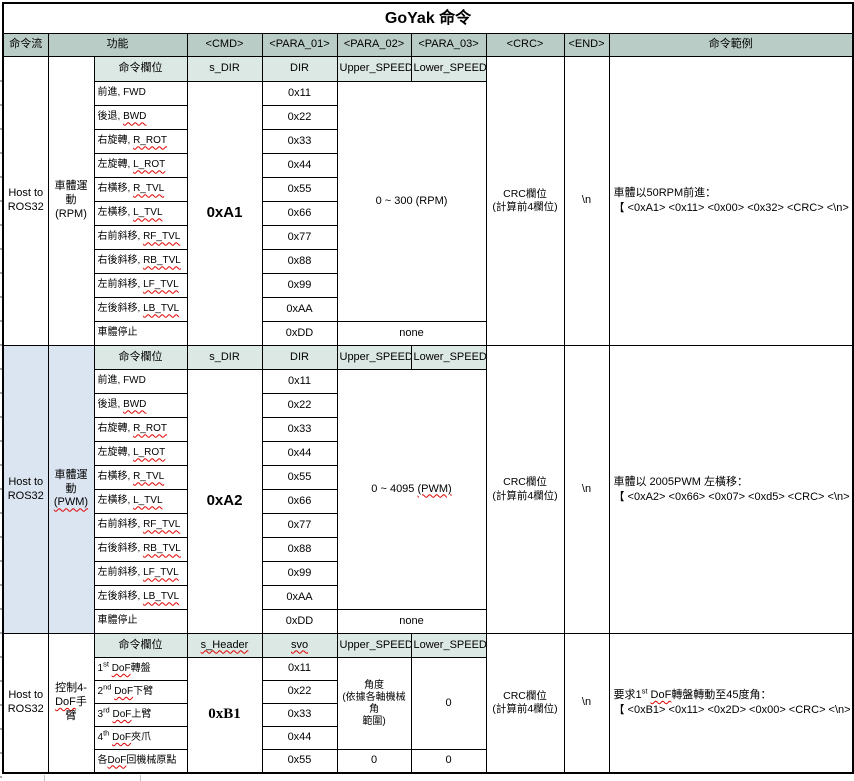  I want to click on dir-value-cell: 0x55, so click(299, 761).